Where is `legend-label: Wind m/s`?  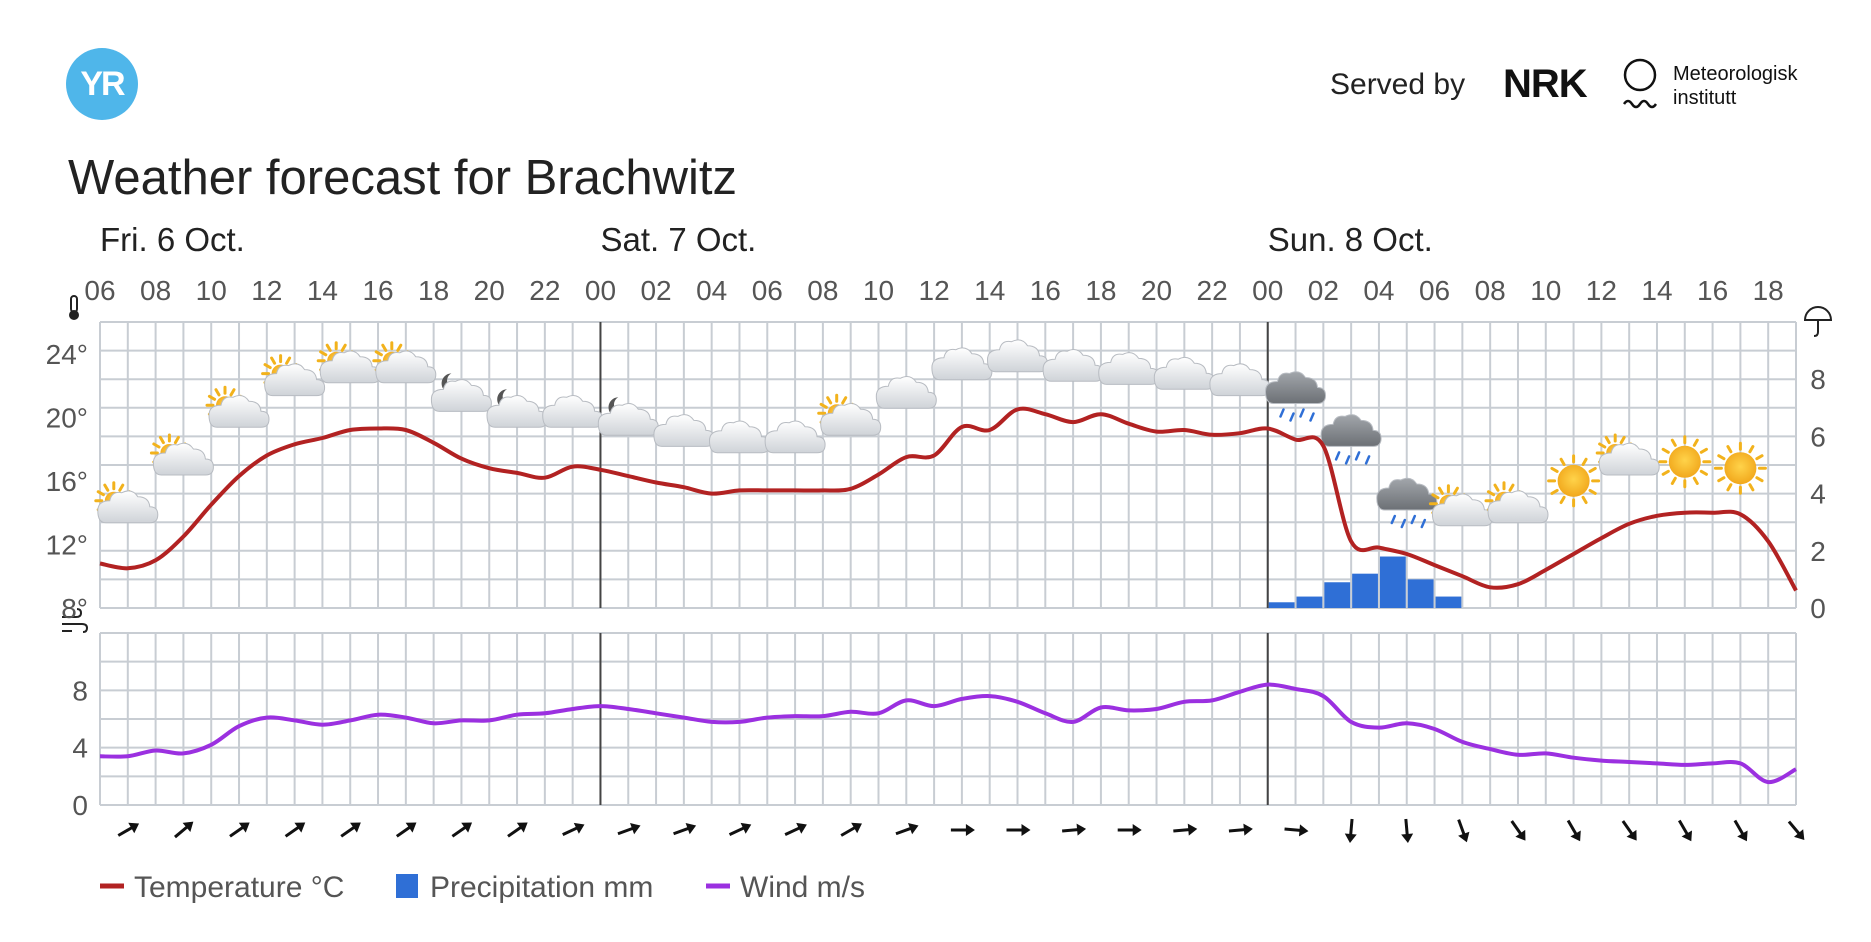 legend-label: Wind m/s is located at coordinates (802, 887).